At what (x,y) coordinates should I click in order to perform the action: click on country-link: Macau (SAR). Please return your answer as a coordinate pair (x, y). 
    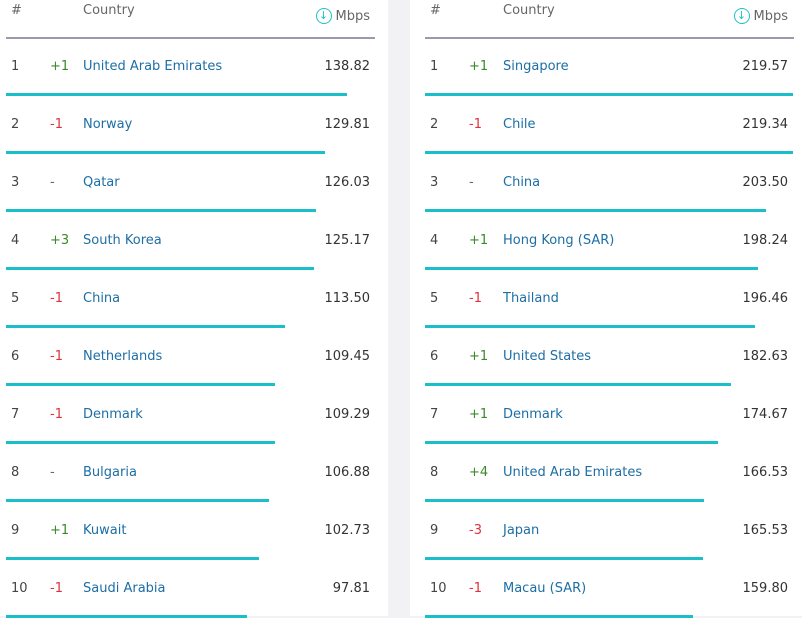
    Looking at the image, I should click on (545, 588).